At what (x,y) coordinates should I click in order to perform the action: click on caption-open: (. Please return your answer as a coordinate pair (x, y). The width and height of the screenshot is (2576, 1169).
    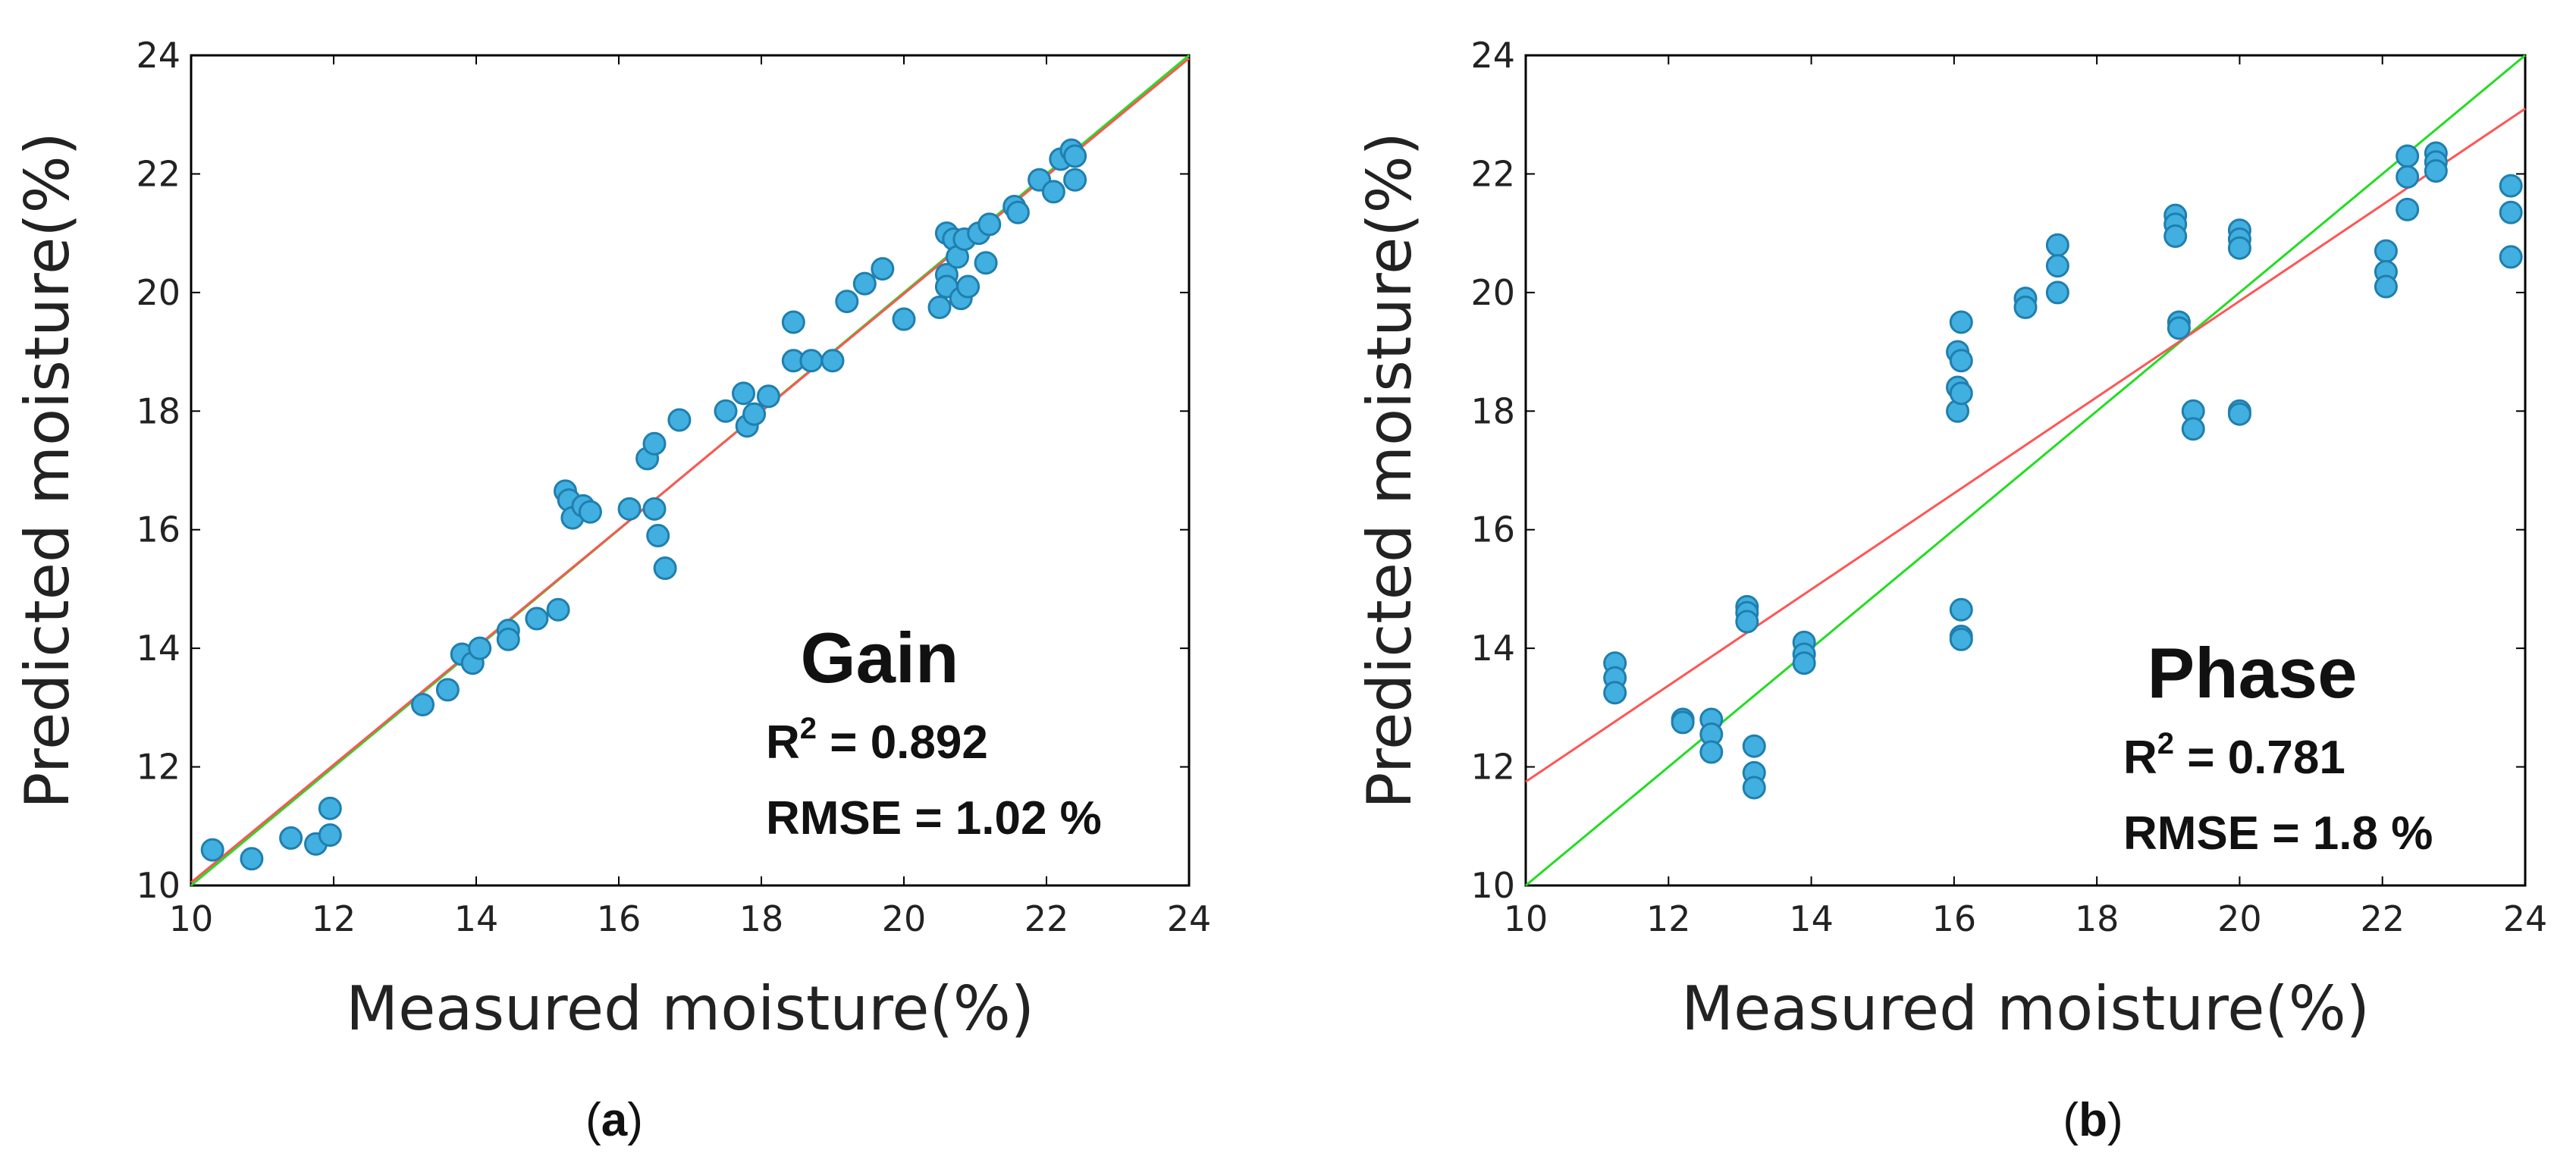
    Looking at the image, I should click on (593, 1120).